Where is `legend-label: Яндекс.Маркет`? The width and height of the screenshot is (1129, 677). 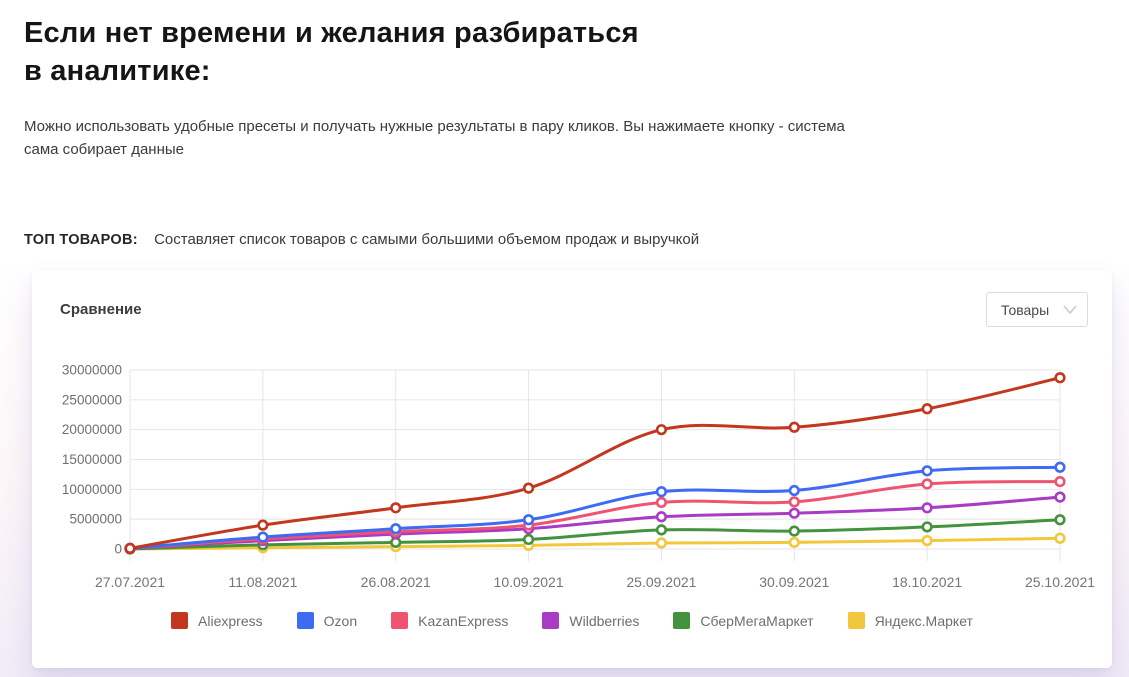 legend-label: Яндекс.Маркет is located at coordinates (923, 620).